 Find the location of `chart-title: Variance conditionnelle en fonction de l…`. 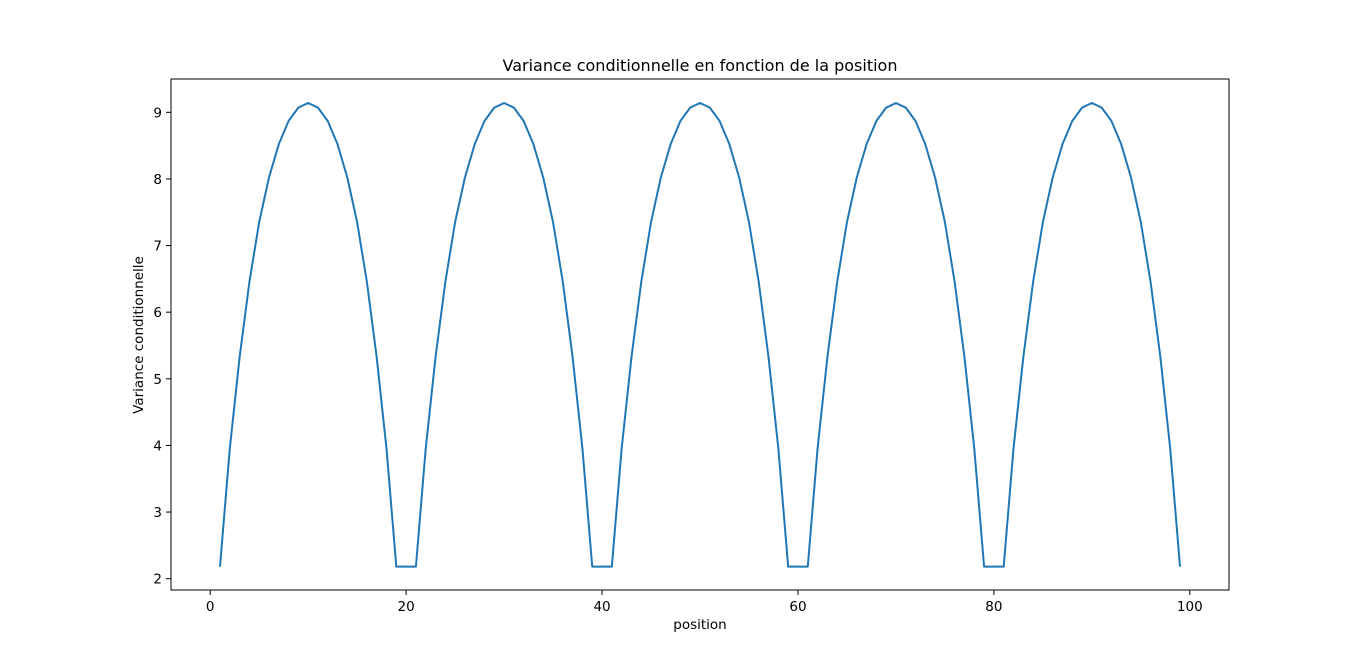

chart-title: Variance conditionnelle en fonction de l… is located at coordinates (700, 65).